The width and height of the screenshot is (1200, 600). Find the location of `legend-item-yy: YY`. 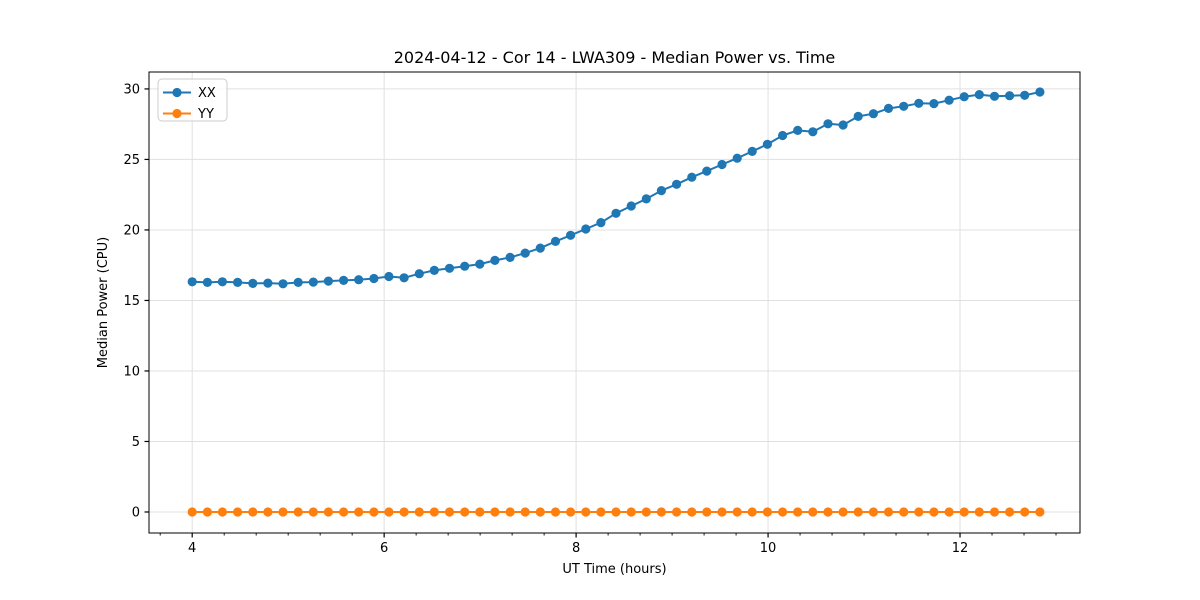

legend-item-yy: YY is located at coordinates (188, 114).